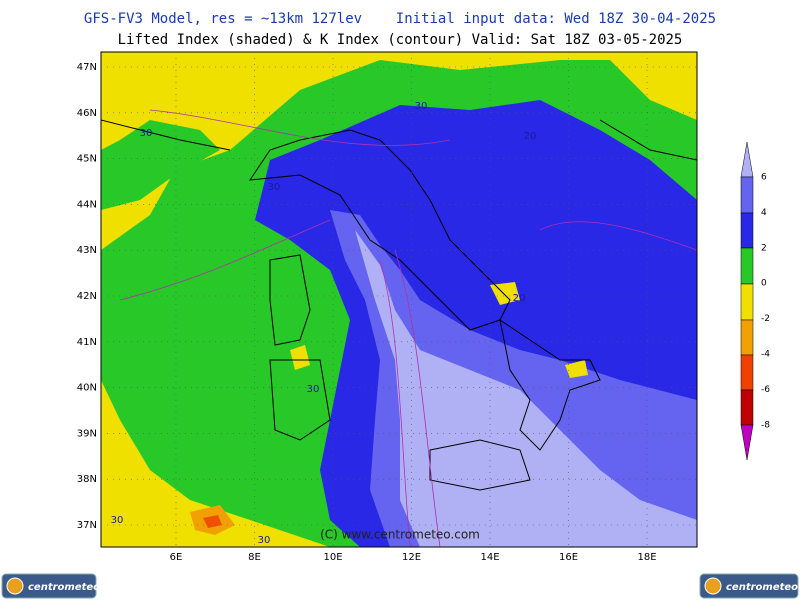 Image resolution: width=800 pixels, height=600 pixels. What do you see at coordinates (87, 525) in the screenshot?
I see `lat-label: 37N` at bounding box center [87, 525].